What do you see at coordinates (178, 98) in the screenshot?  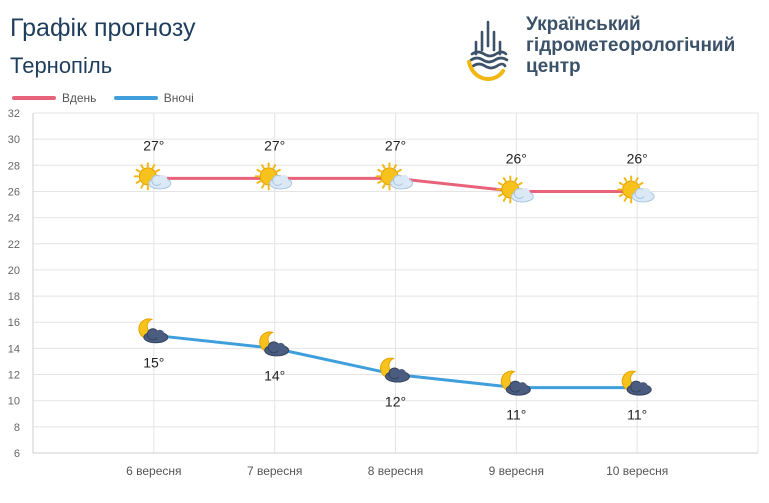 I see `legend-label-night: Вночі` at bounding box center [178, 98].